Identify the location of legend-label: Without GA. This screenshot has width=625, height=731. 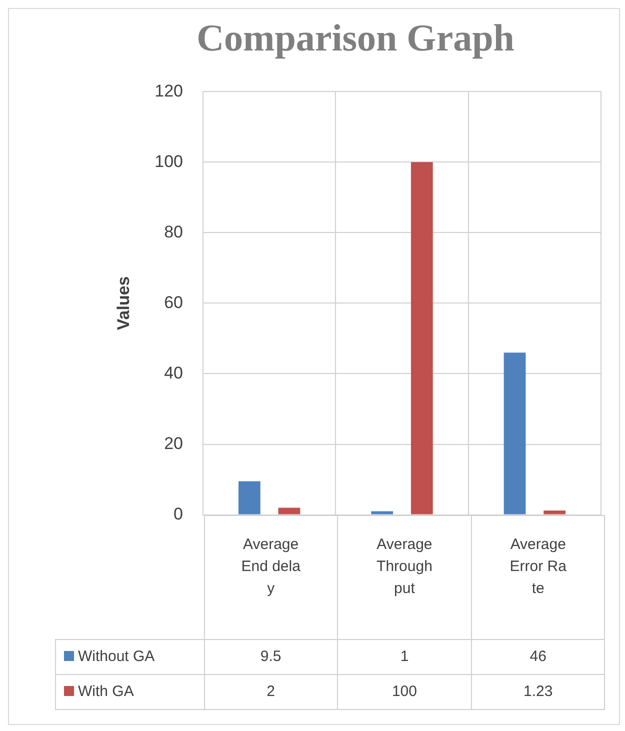
(130, 656).